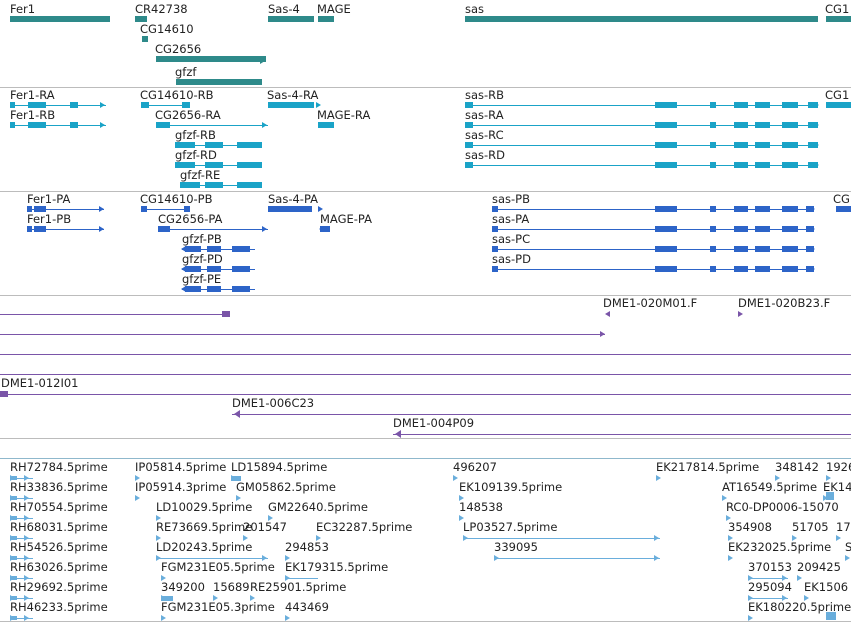  Describe the element at coordinates (204, 507) in the screenshot. I see `est-label: LD10029.5prime` at that location.